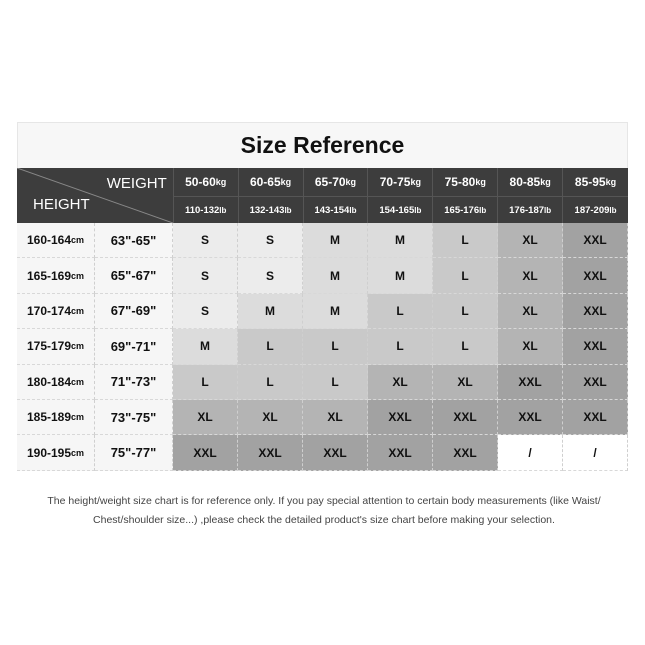 This screenshot has height=645, width=645. I want to click on cm-value: 175-179, so click(49, 346).